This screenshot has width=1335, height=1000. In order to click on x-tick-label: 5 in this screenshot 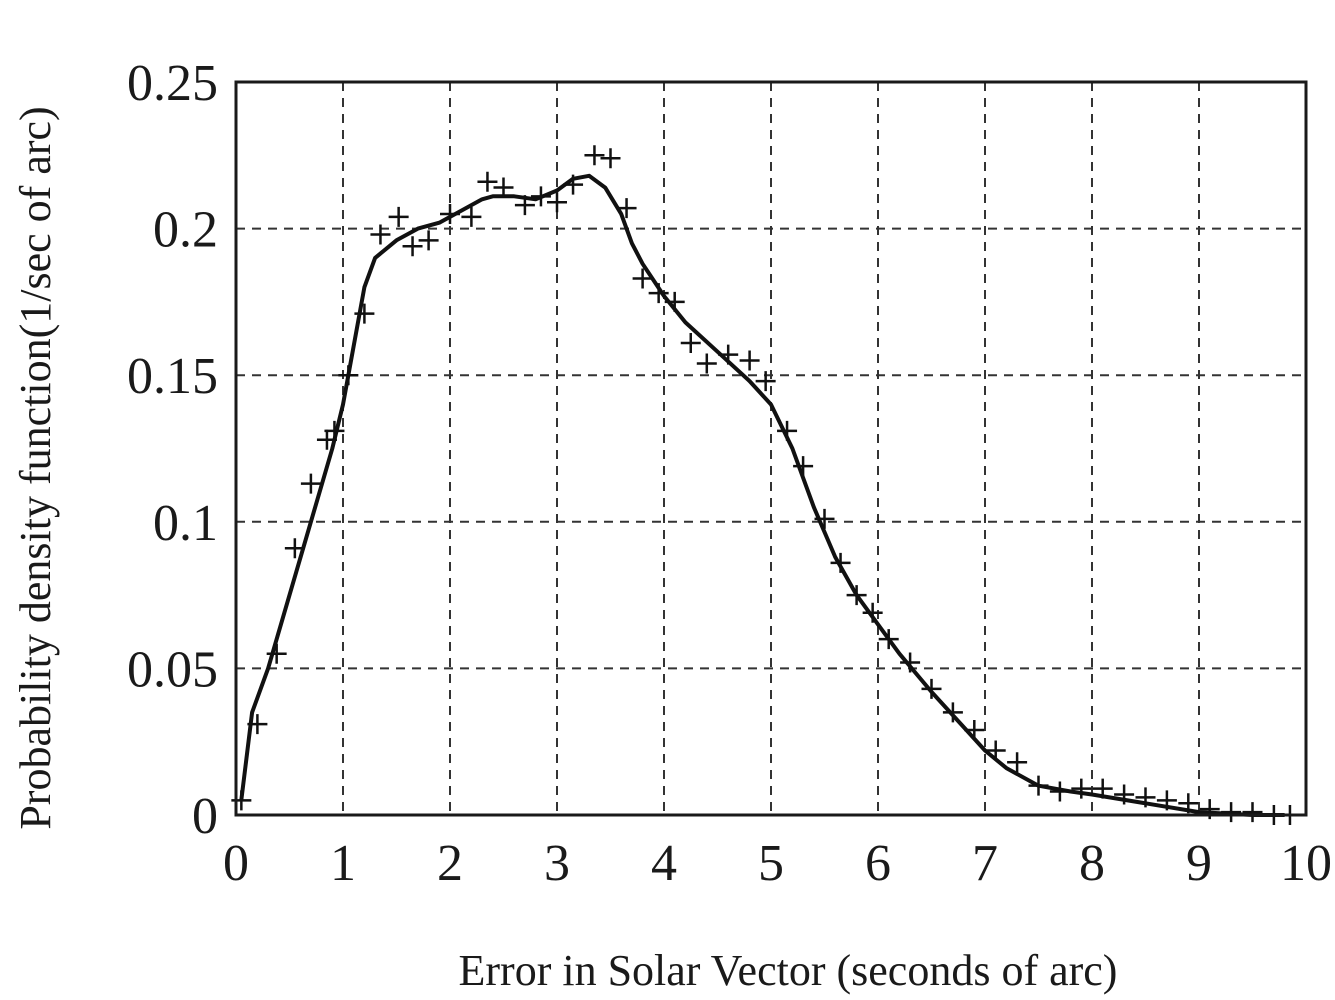, I will do `click(771, 863)`.